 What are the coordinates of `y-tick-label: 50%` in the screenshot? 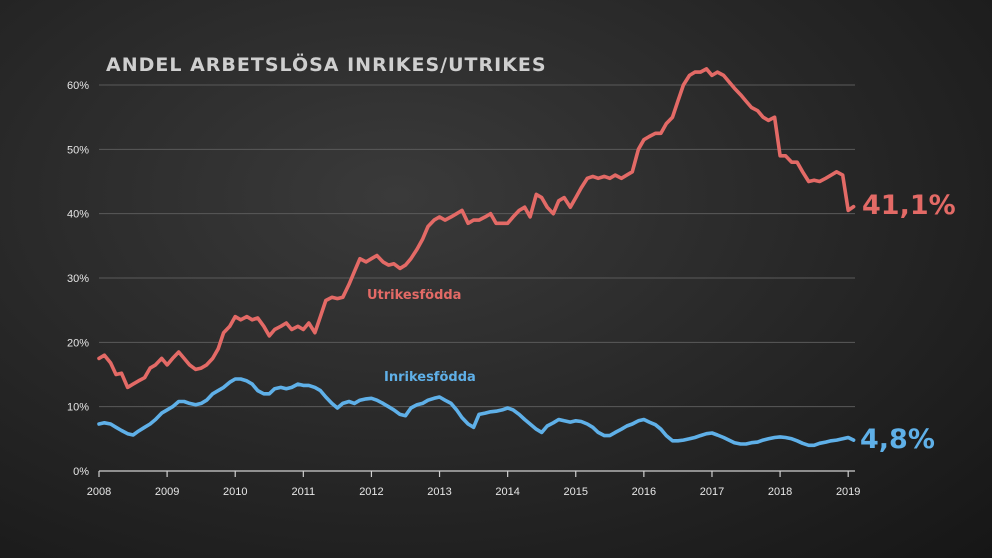 It's located at (78, 150).